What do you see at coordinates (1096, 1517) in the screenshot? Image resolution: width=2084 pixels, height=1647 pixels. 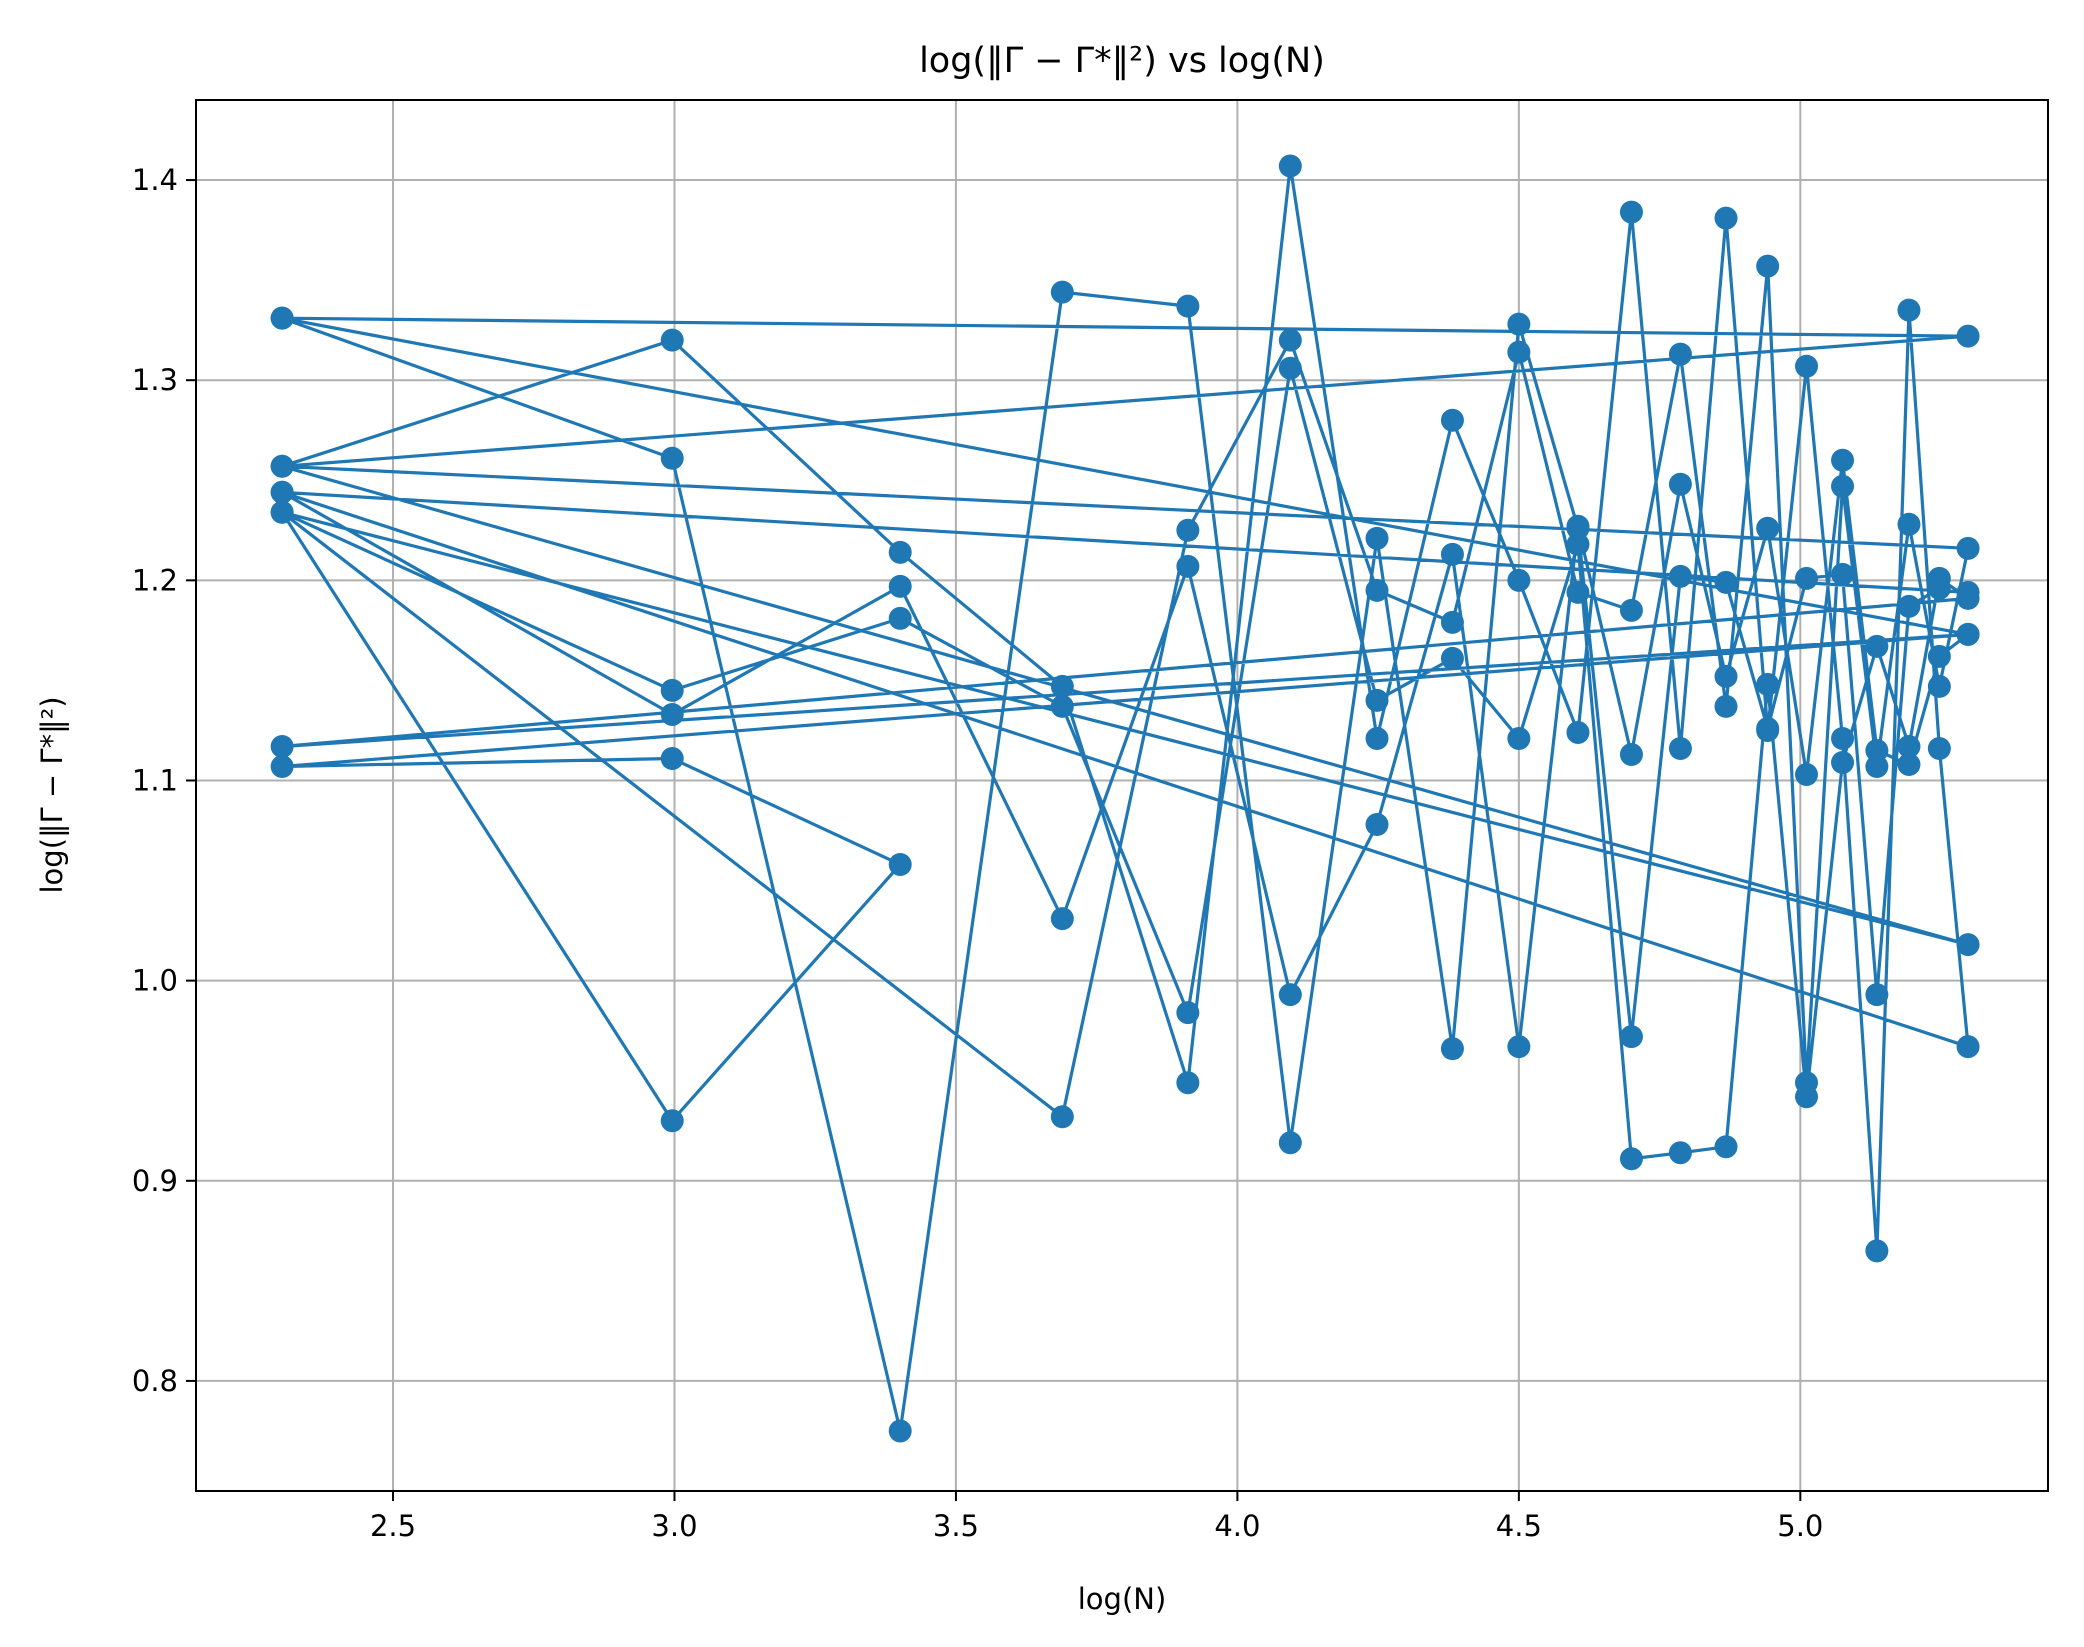 I see `x-axis-ticks: 2.5 3.0 3.5 4.0 4.5 5.0` at bounding box center [1096, 1517].